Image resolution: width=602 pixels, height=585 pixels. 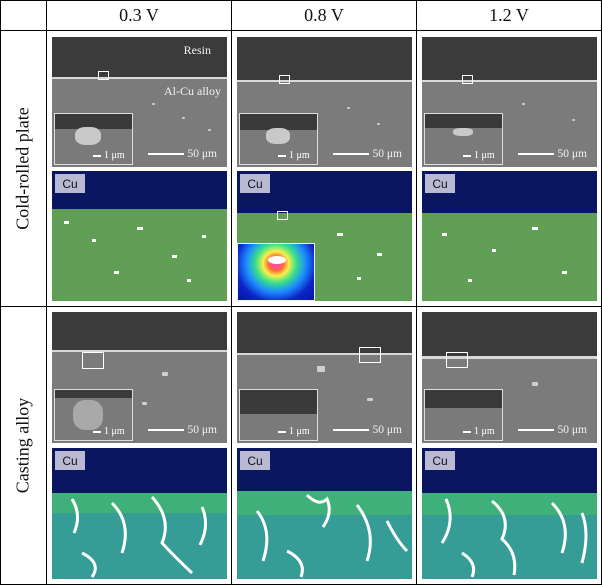 I want to click on eds-map-cold-rolled-0.8v: Cu, so click(x=324, y=236).